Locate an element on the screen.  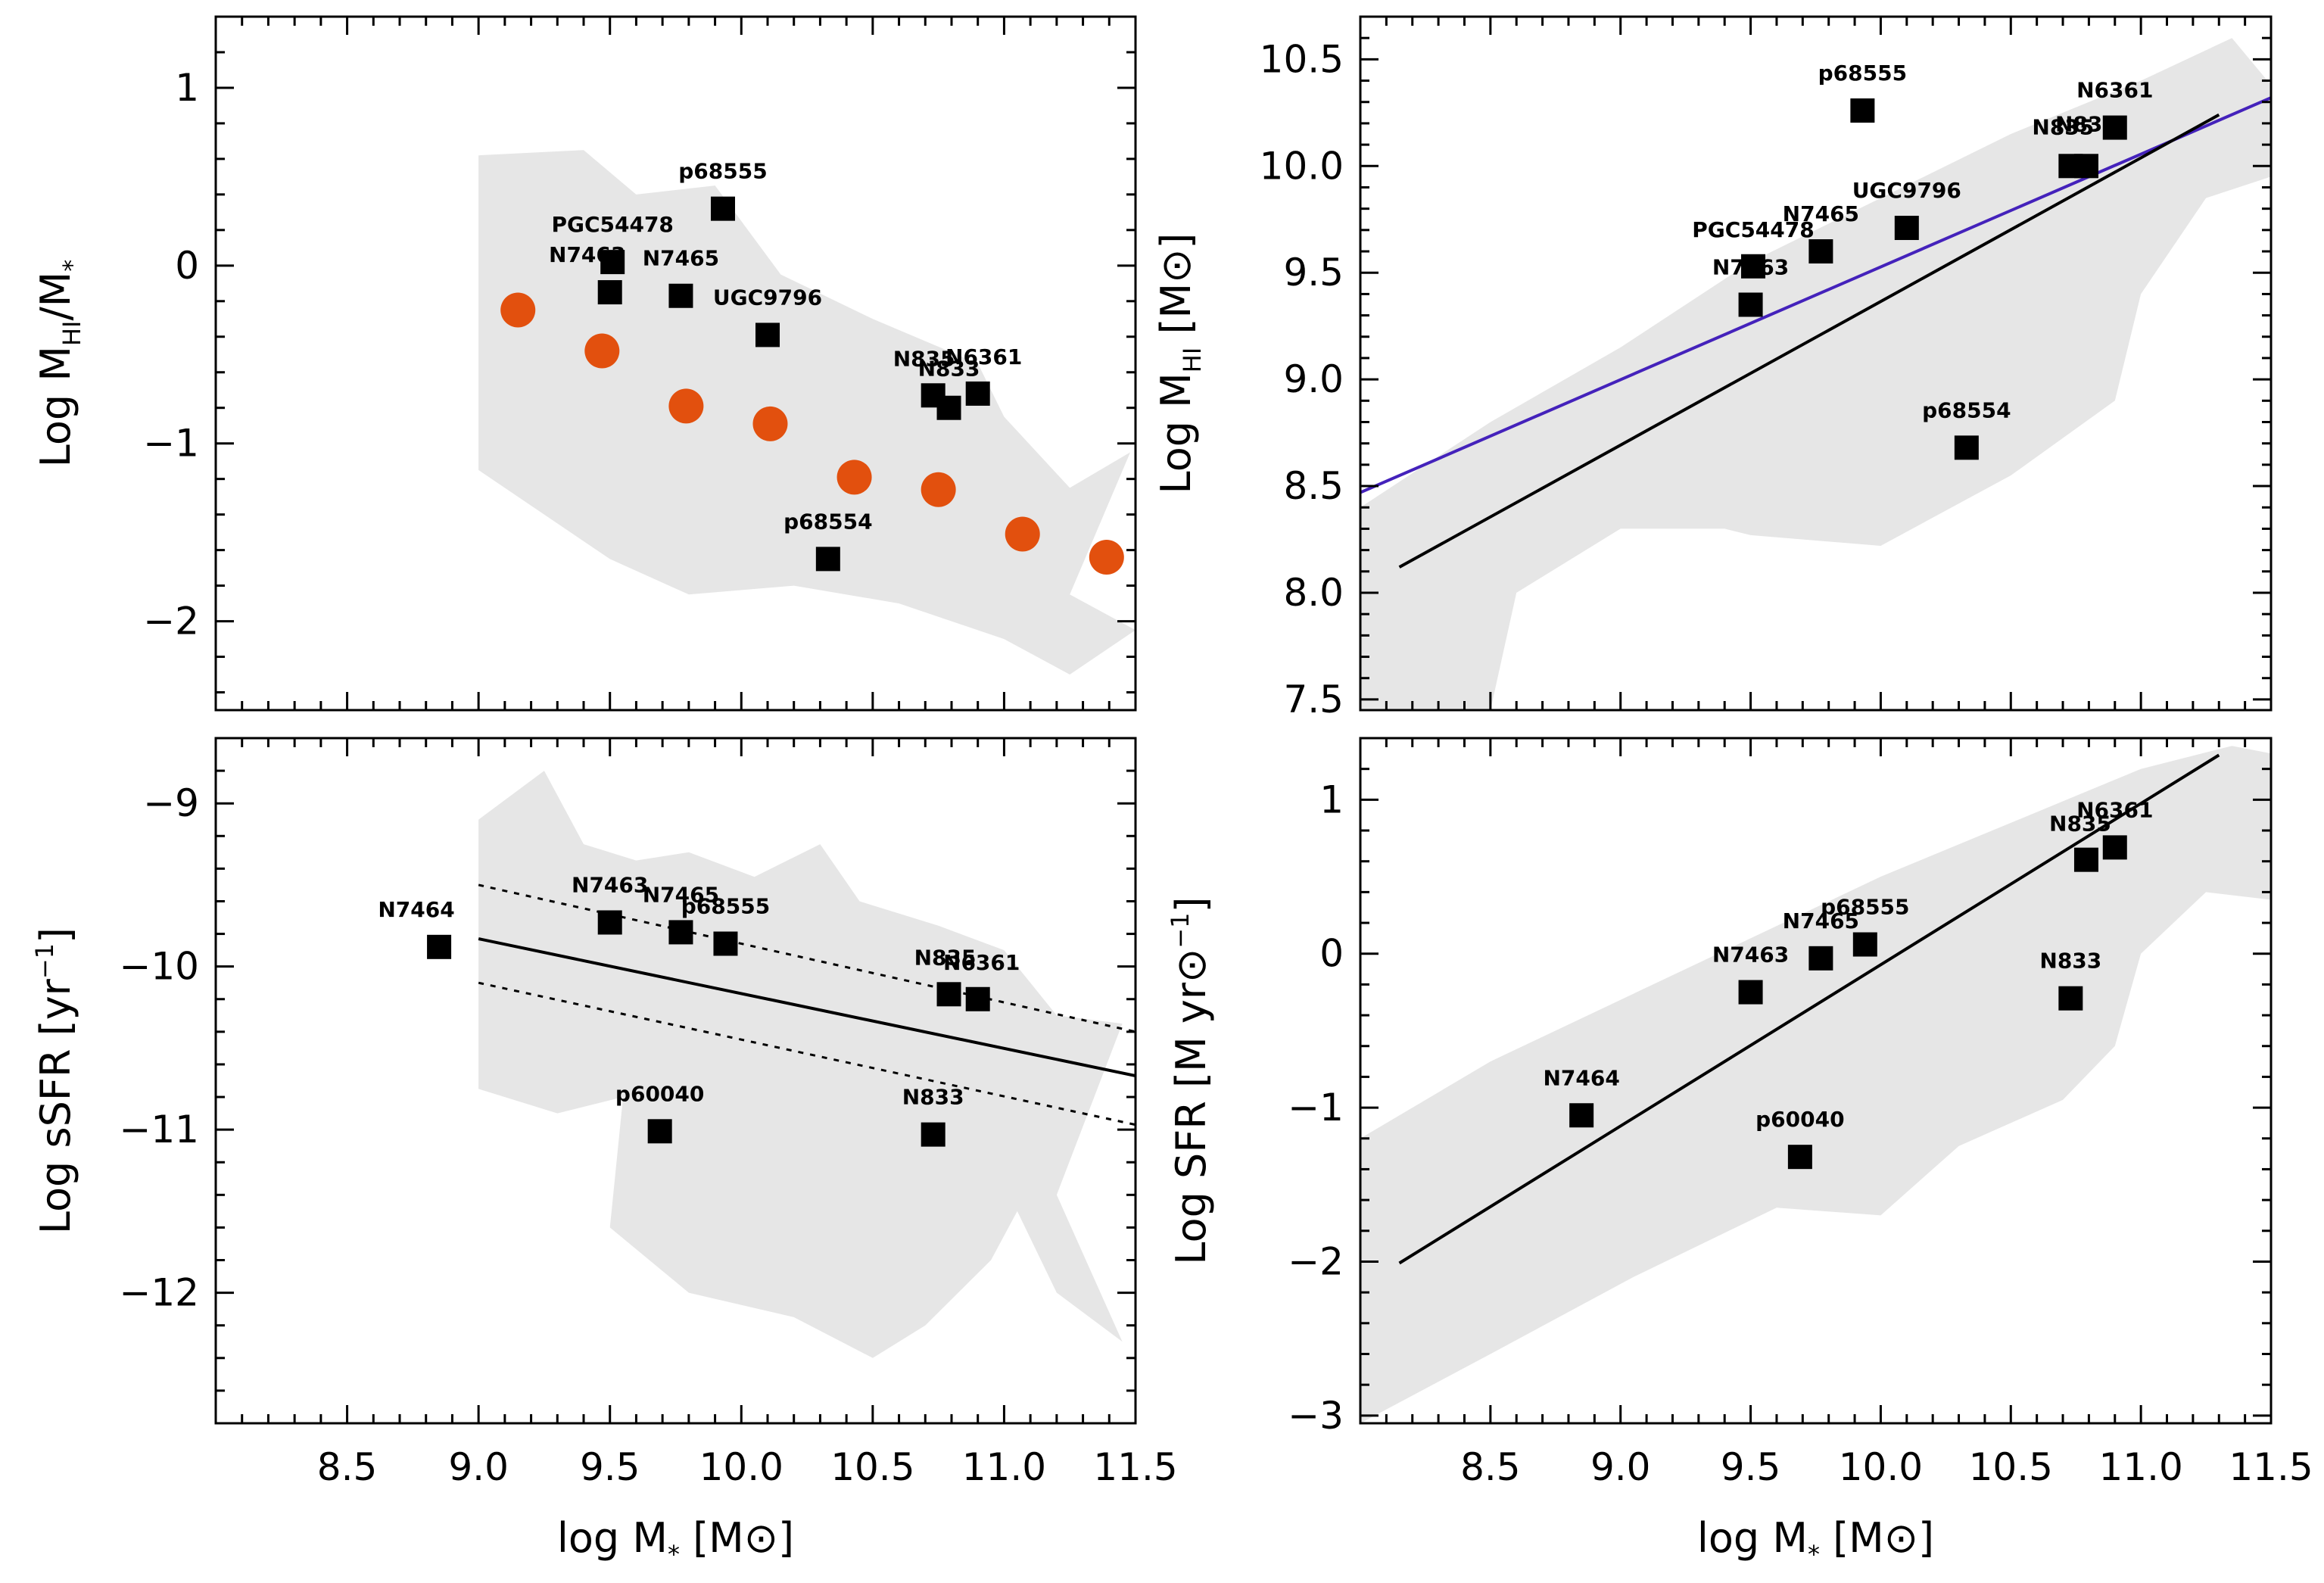
fit-dotted-upper is located at coordinates (807, 958).